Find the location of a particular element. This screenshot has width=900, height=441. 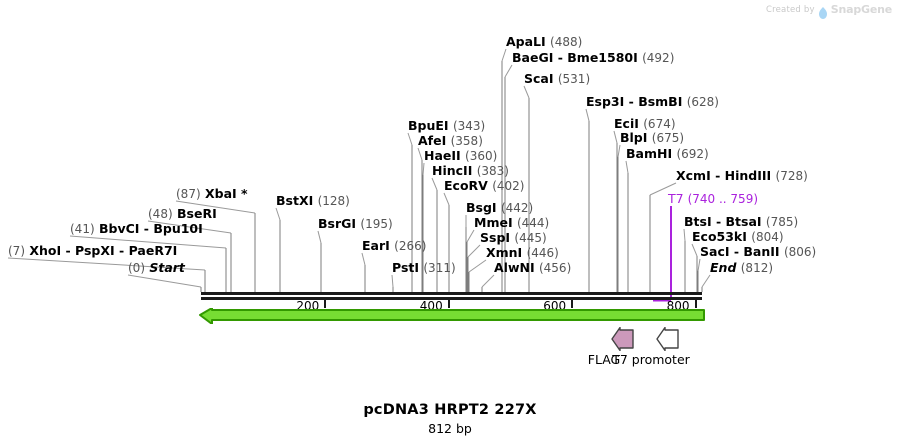

enzyme-label-eari: EarI (266) is located at coordinates (394, 246).